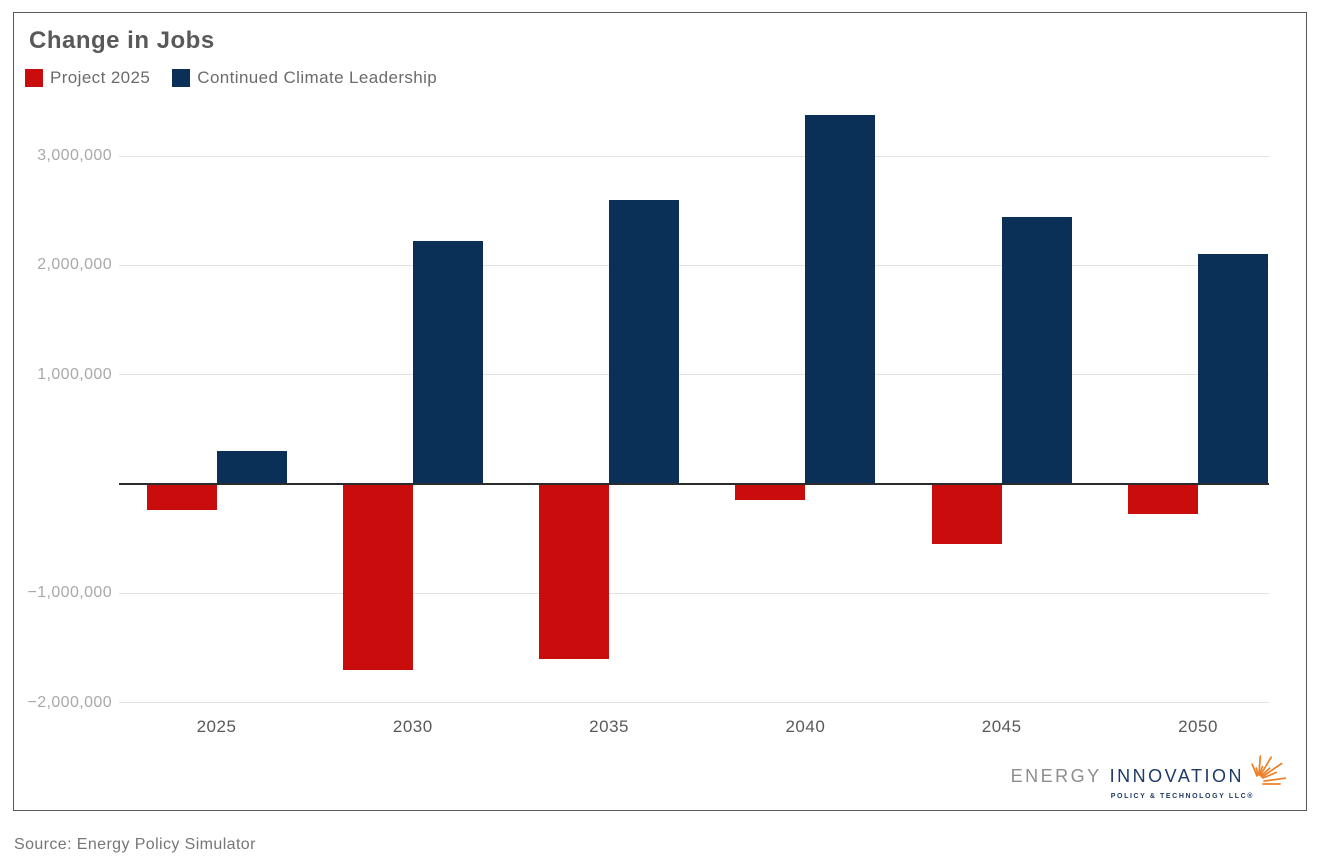 The width and height of the screenshot is (1319, 867). Describe the element at coordinates (181, 497) in the screenshot. I see `bar-2025-project-2025` at that location.